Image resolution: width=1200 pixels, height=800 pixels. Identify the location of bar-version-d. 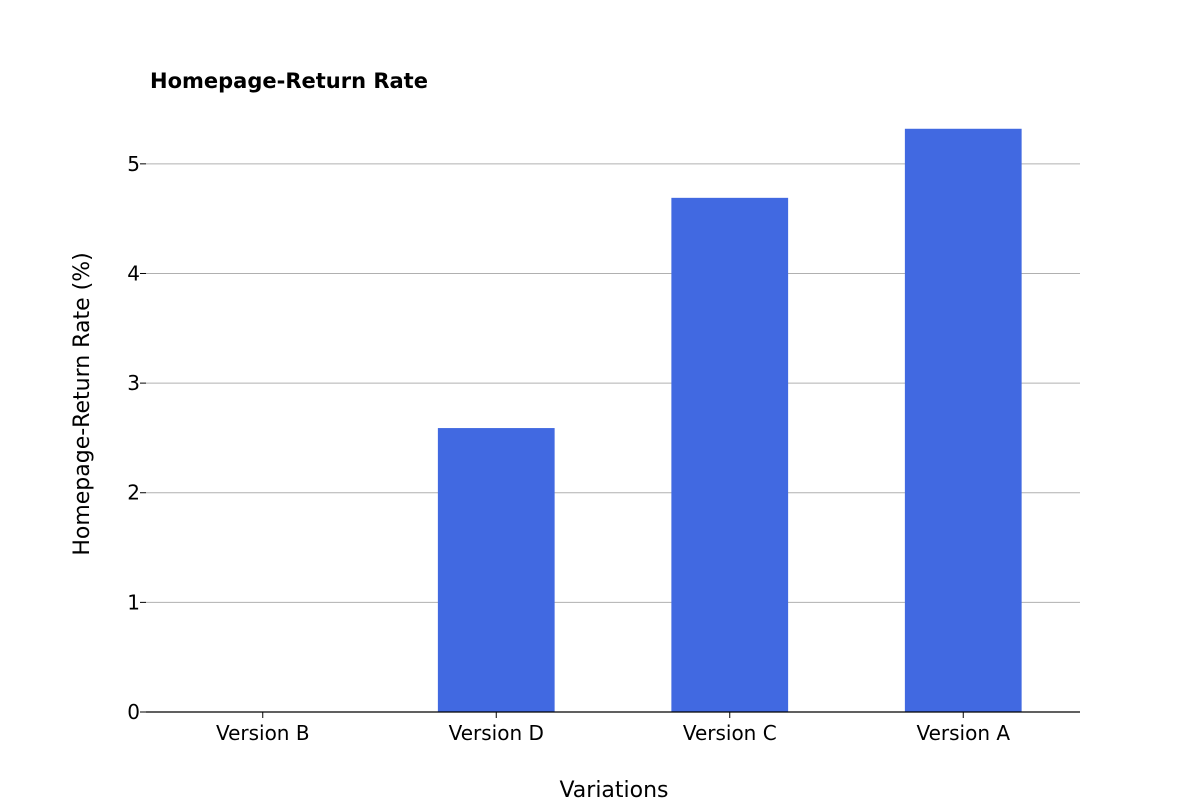
(496, 570).